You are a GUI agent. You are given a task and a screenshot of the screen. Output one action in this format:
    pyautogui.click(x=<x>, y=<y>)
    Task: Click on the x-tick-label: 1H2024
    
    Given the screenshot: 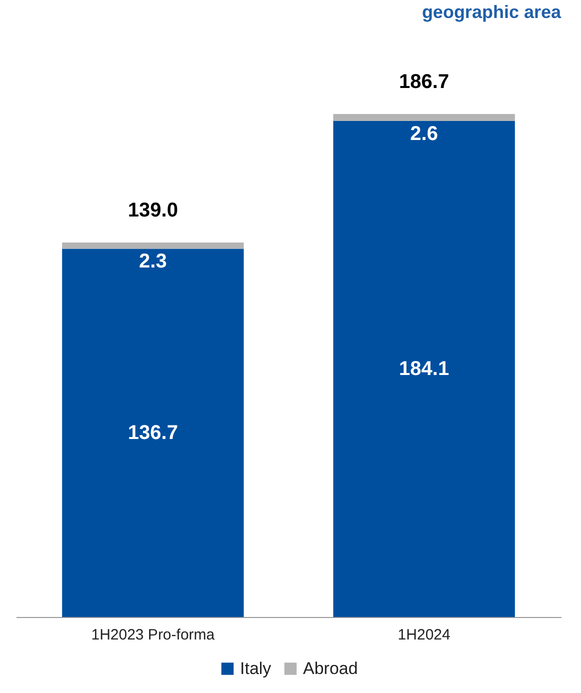 What is the action you would take?
    pyautogui.click(x=424, y=635)
    